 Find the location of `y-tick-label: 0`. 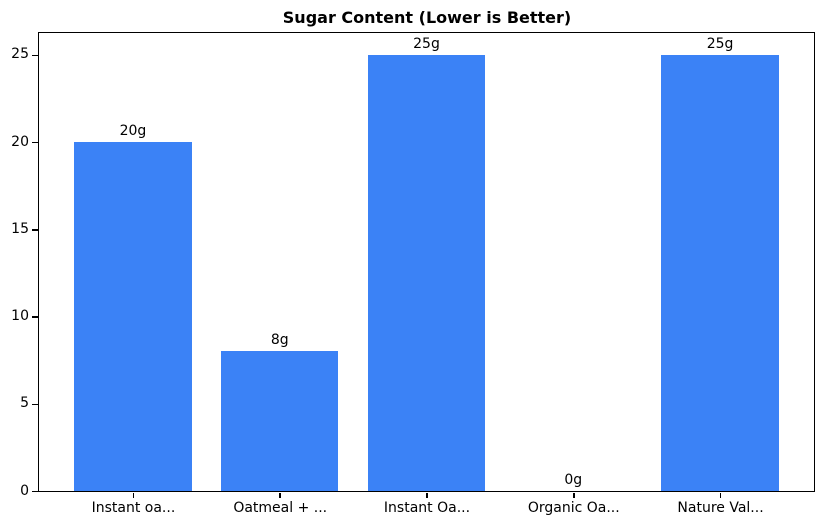

y-tick-label: 0 is located at coordinates (24, 490).